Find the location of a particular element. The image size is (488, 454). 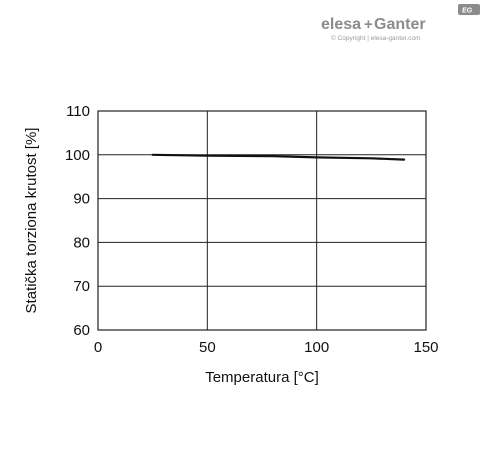

x-axis-title: Temperatura [°C] is located at coordinates (262, 377).